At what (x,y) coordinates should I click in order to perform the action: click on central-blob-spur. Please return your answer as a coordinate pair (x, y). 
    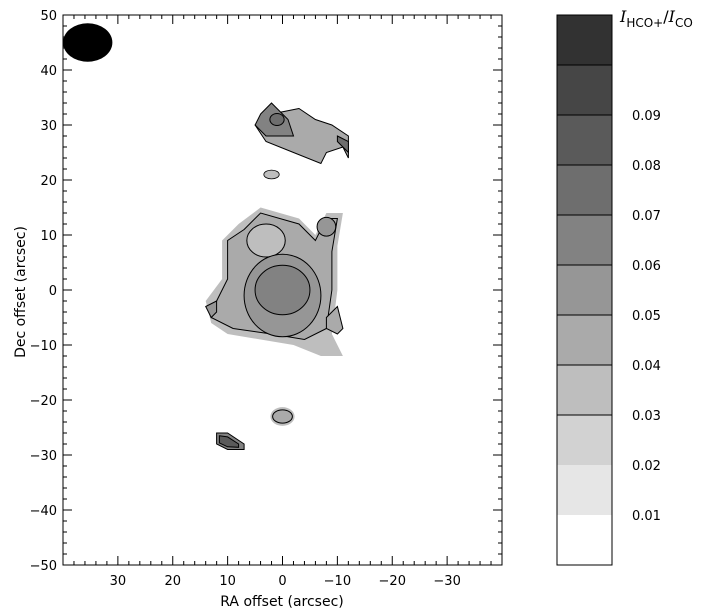
    Looking at the image, I should click on (211, 309).